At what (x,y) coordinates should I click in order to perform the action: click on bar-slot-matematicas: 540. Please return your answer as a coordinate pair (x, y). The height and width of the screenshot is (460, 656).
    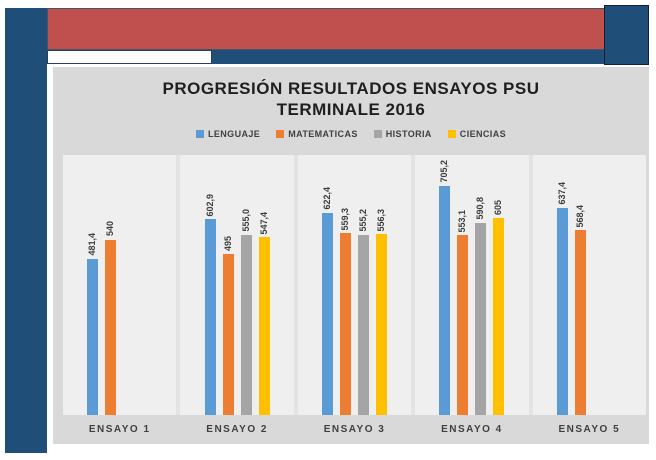
    Looking at the image, I should click on (111, 285).